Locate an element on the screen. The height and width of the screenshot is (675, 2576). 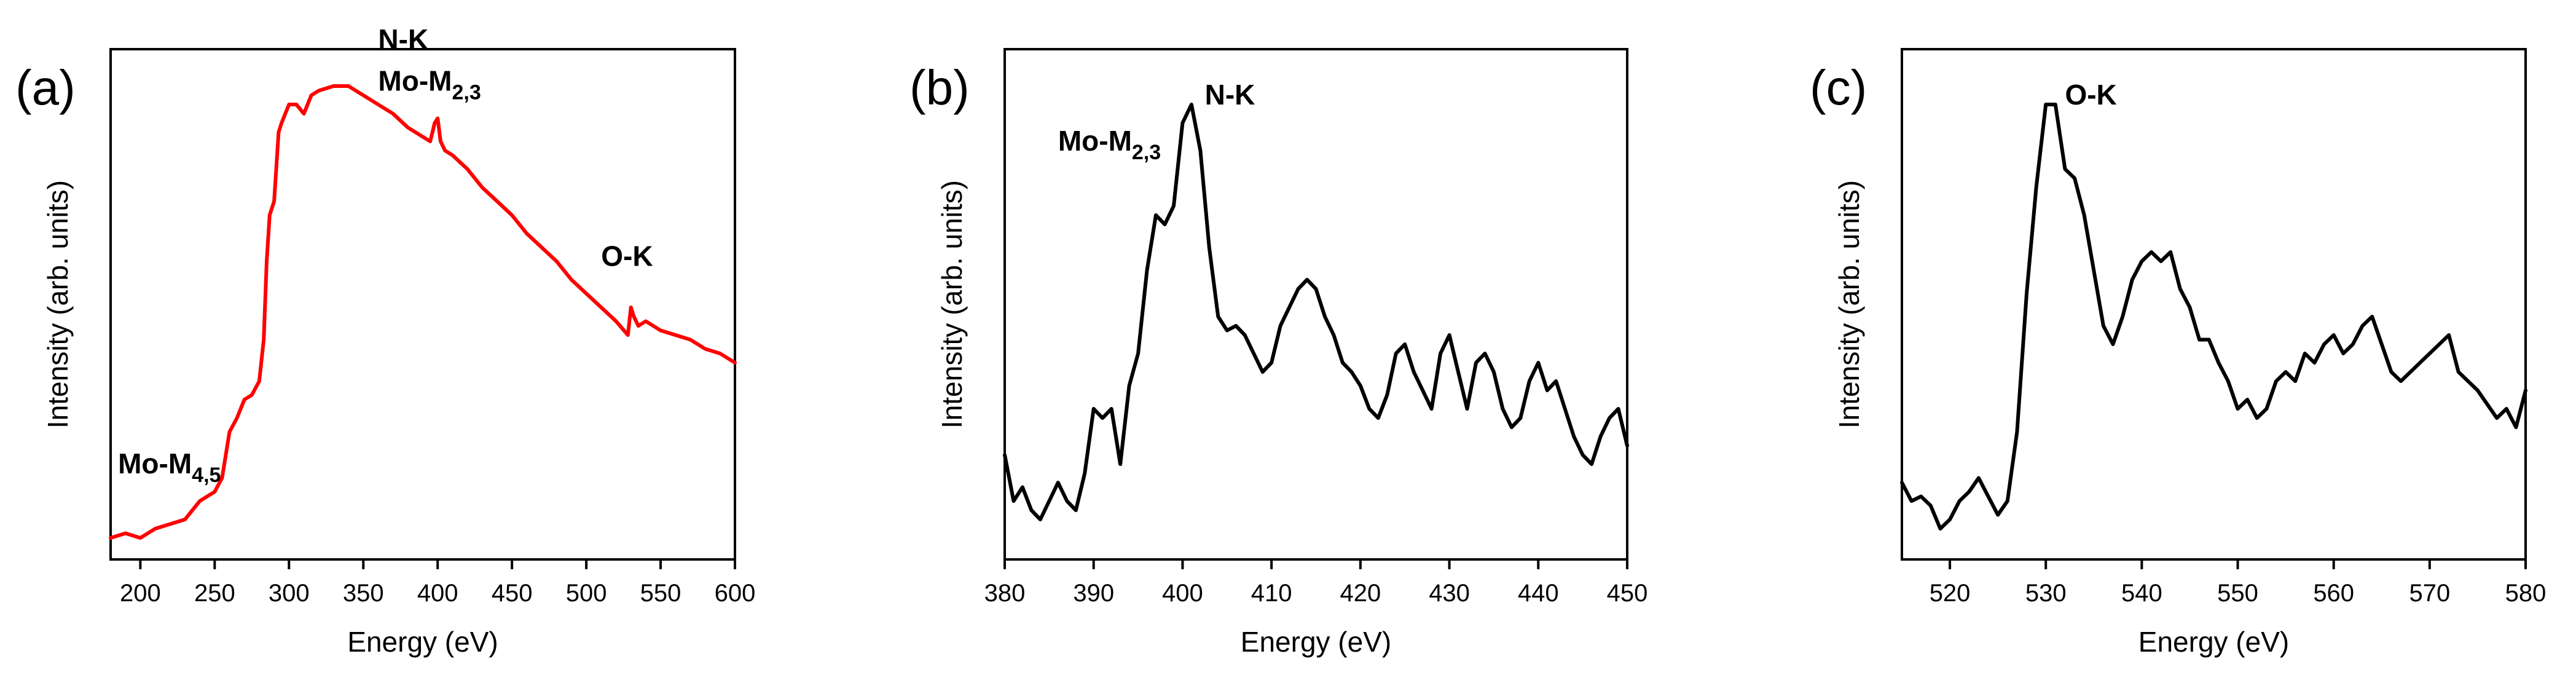
x-tick-label: 420 is located at coordinates (1360, 593).